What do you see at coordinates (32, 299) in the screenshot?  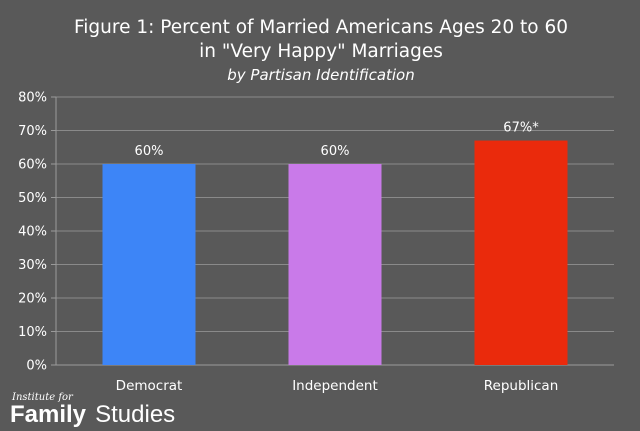 I see `y-tick-label: 20%` at bounding box center [32, 299].